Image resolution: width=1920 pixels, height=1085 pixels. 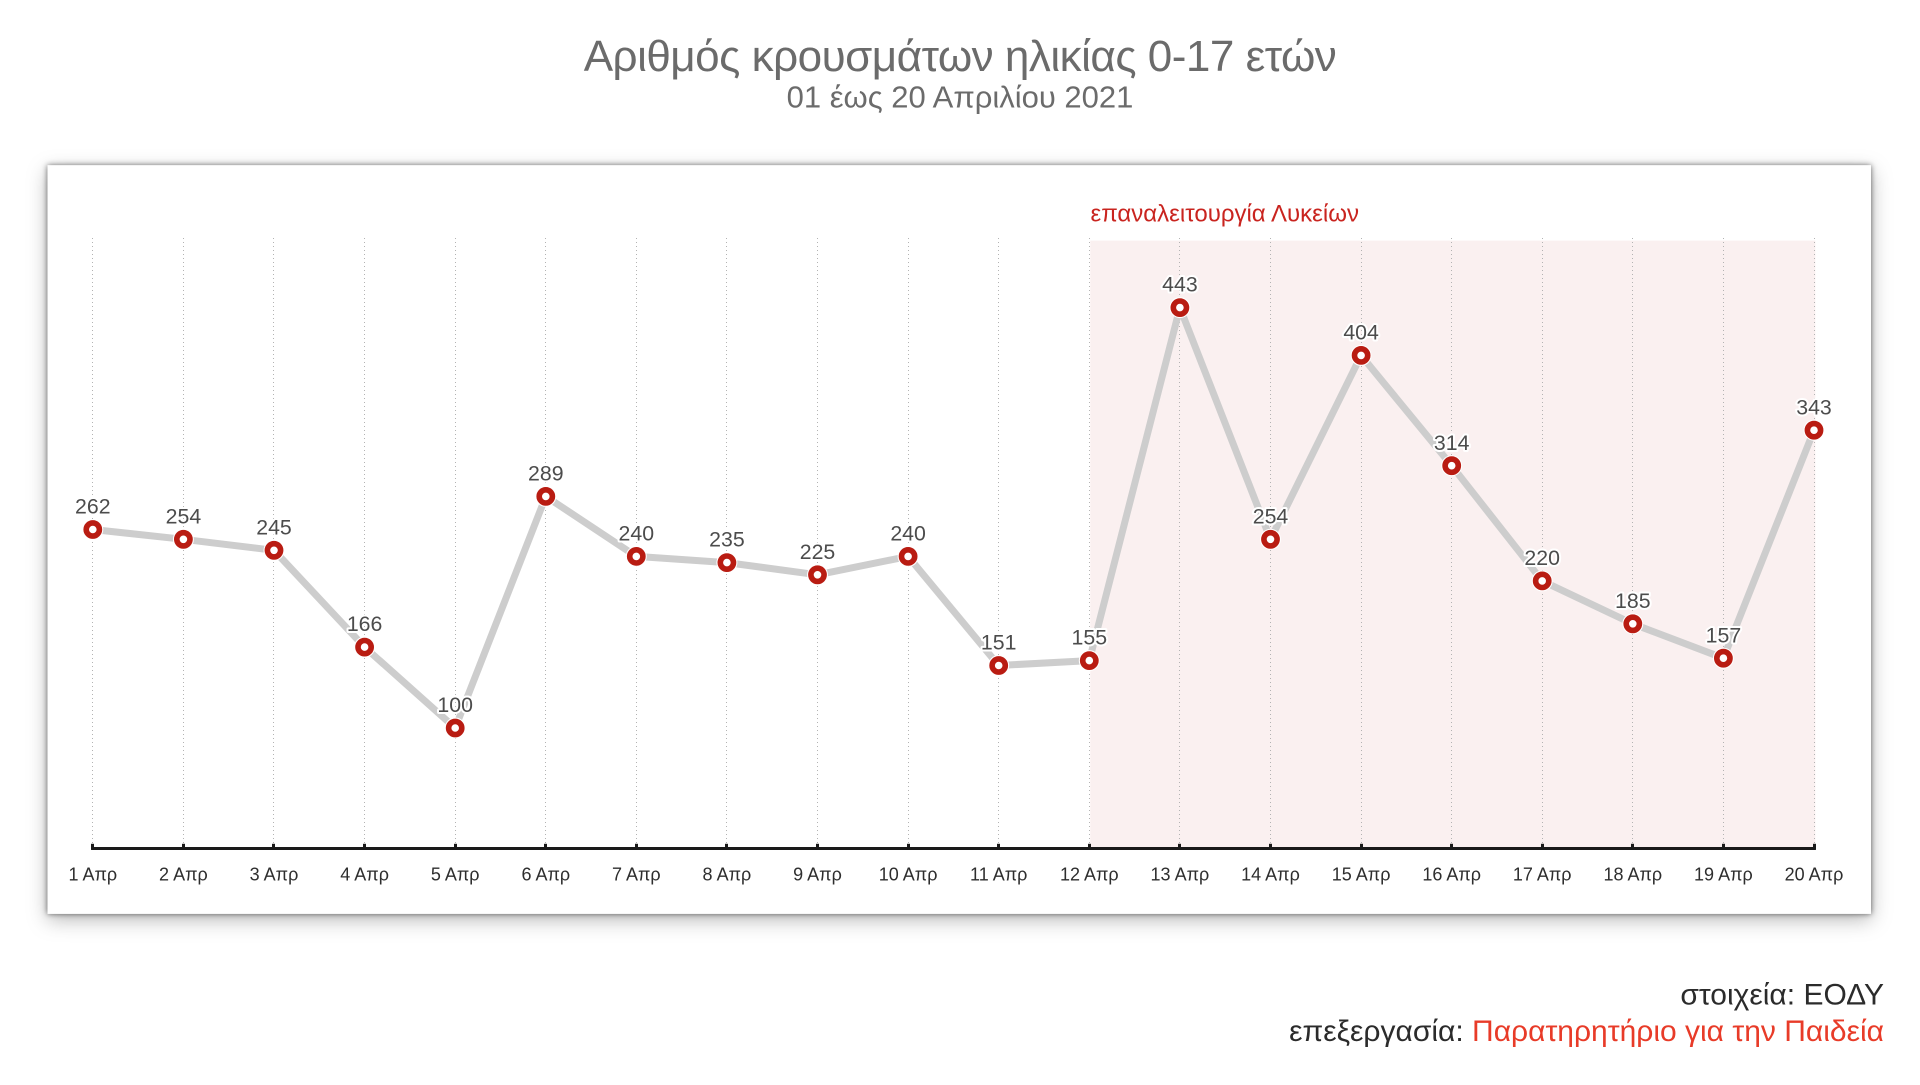 I want to click on svg-text: 12 Απρ, so click(x=1089, y=874).